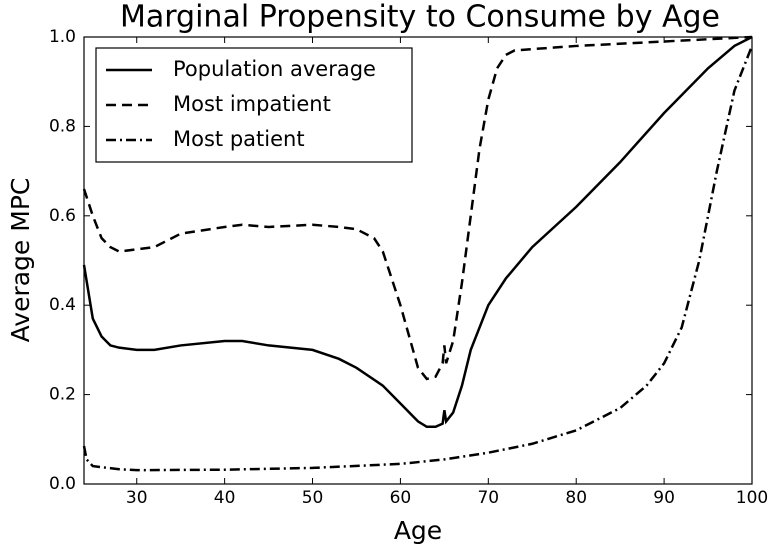 This screenshot has width=775, height=550. I want to click on legend-label: Population average, so click(274, 69).